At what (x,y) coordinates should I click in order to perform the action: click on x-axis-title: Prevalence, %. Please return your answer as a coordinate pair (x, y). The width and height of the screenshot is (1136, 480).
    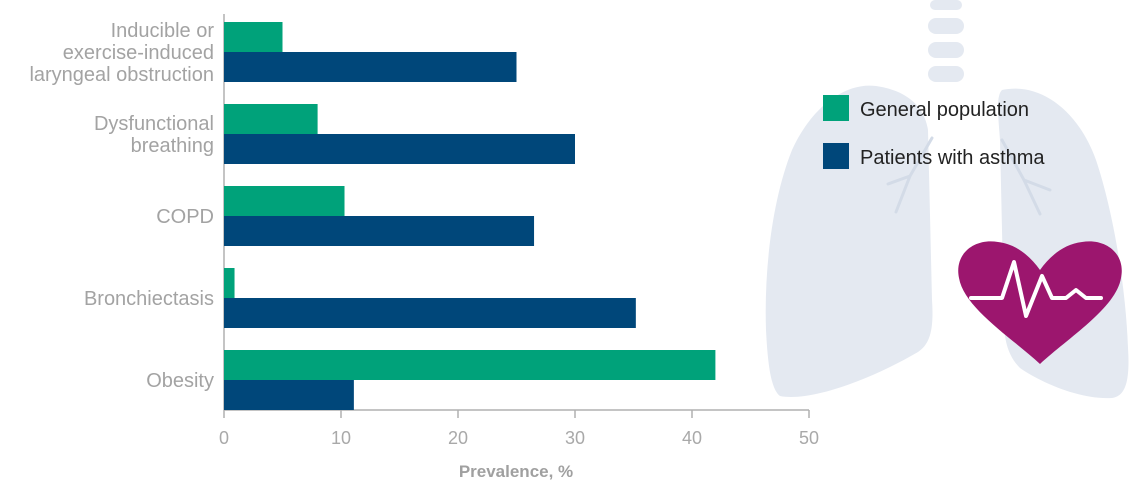
    Looking at the image, I should click on (516, 471).